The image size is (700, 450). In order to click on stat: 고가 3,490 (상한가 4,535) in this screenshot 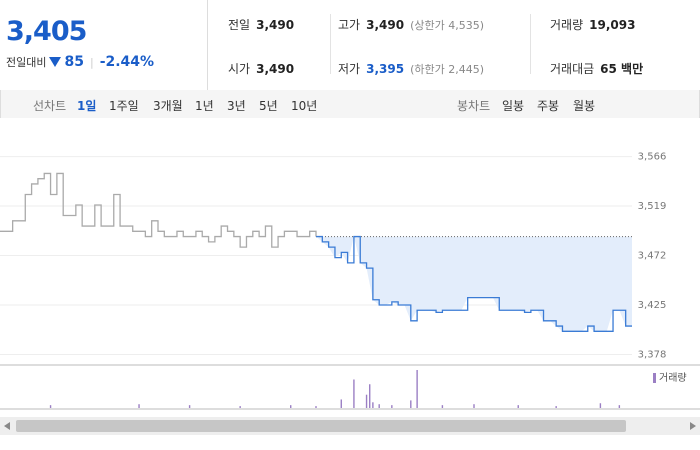, I will do `click(411, 24)`.